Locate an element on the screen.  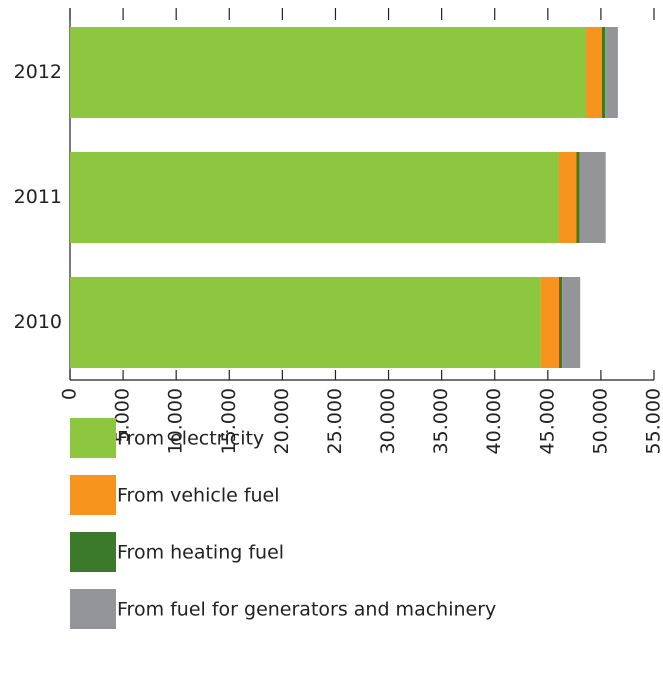
y-tick-label: 2012 is located at coordinates (38, 72).